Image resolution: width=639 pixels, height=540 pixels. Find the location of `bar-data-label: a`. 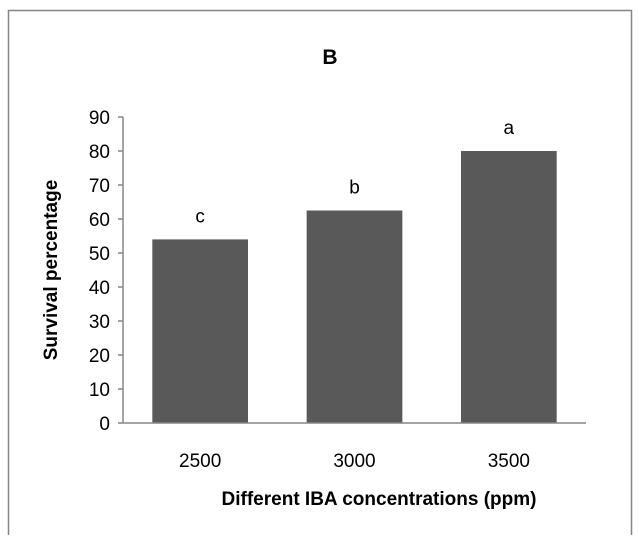

bar-data-label: a is located at coordinates (509, 128).